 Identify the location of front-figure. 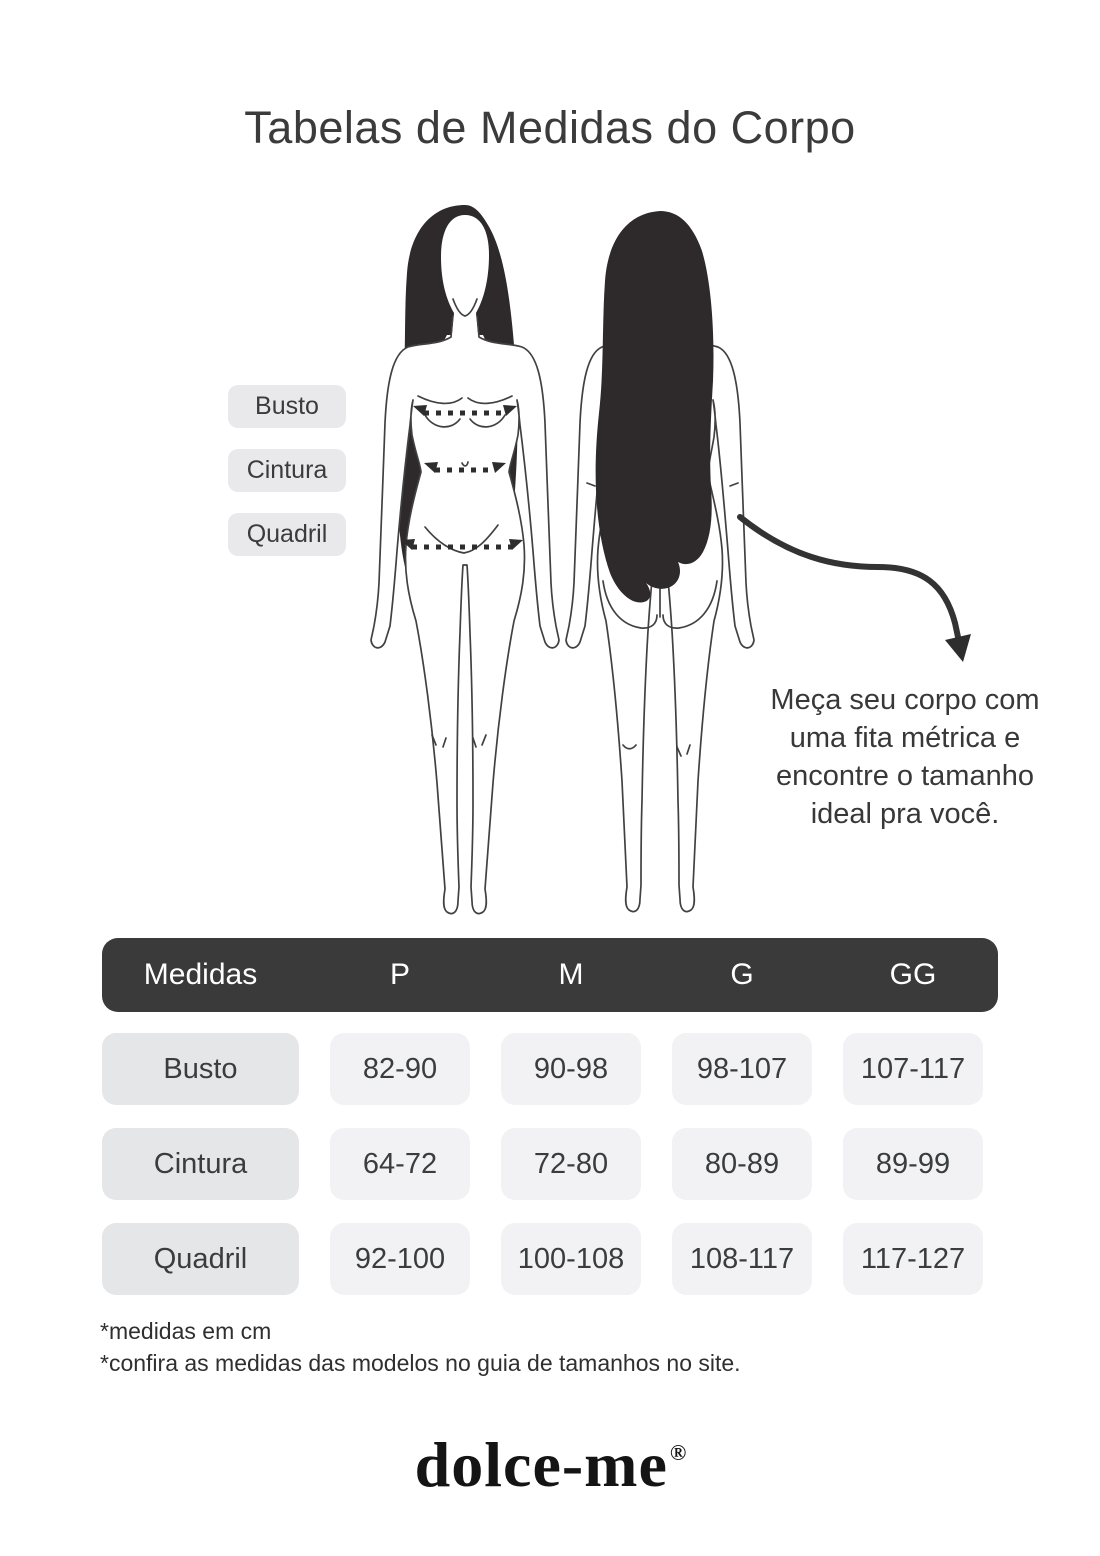
(465, 560).